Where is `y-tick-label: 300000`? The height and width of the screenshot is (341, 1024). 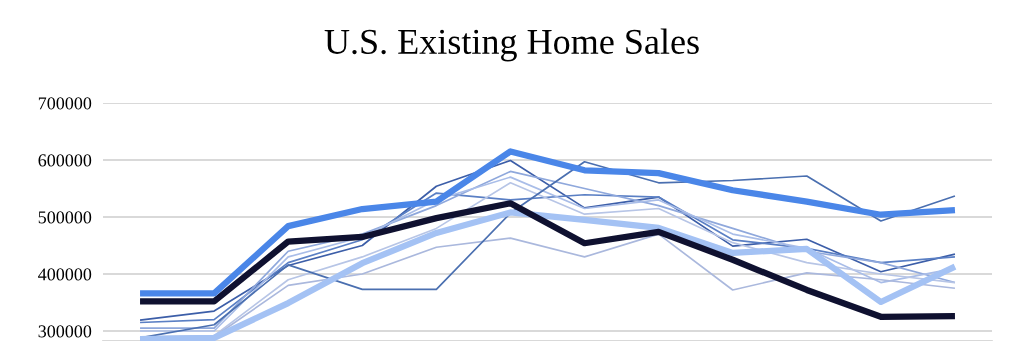
y-tick-label: 300000 is located at coordinates (65, 331).